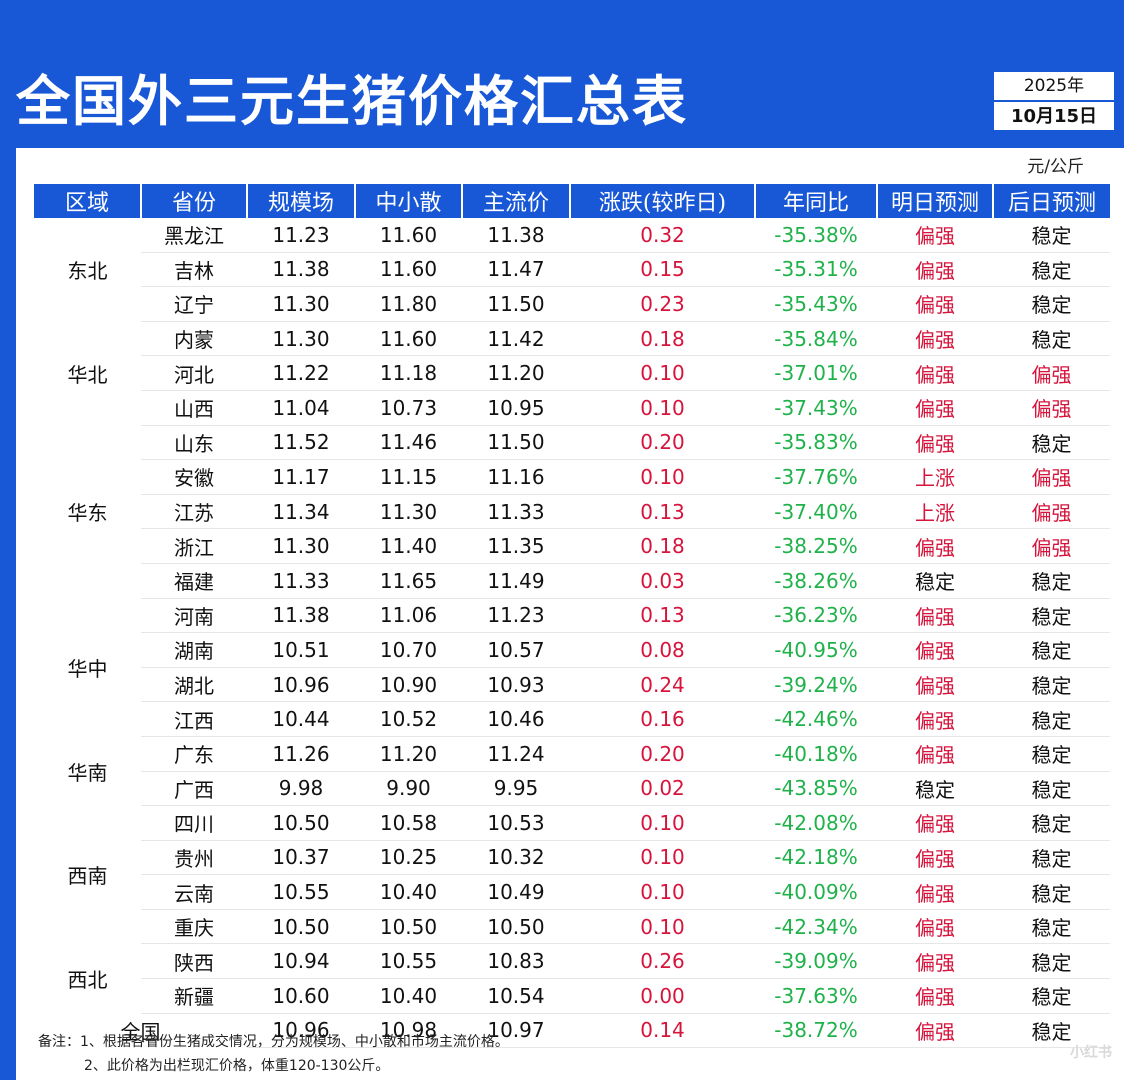 The height and width of the screenshot is (1080, 1124). I want to click on main-price: 11.47, so click(516, 270).